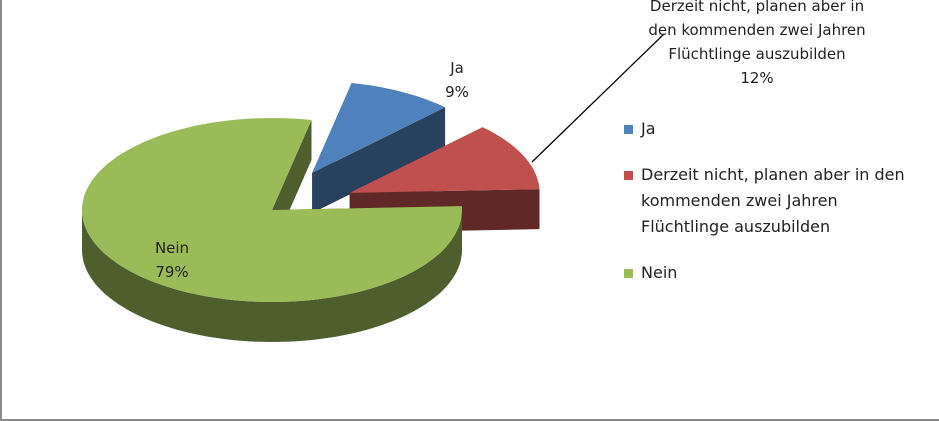 The image size is (939, 421). I want to click on data-label: Nein 79%, so click(172, 260).